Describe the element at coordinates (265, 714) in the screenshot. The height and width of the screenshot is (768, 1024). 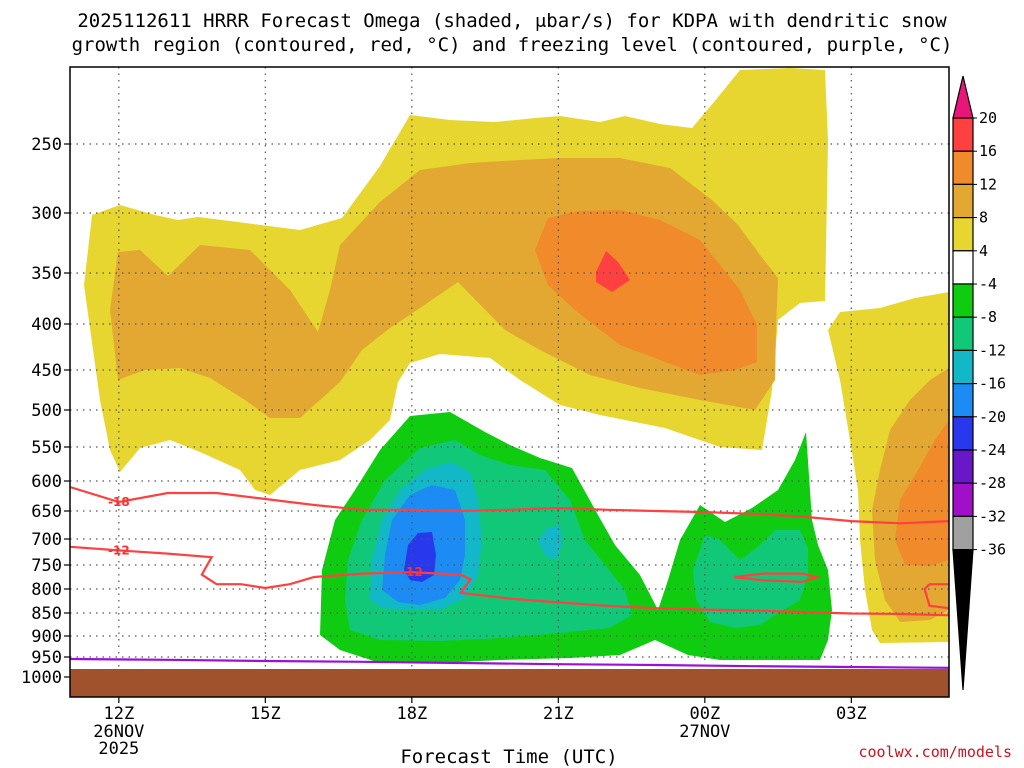
I see `x-tick-label: 15Z` at that location.